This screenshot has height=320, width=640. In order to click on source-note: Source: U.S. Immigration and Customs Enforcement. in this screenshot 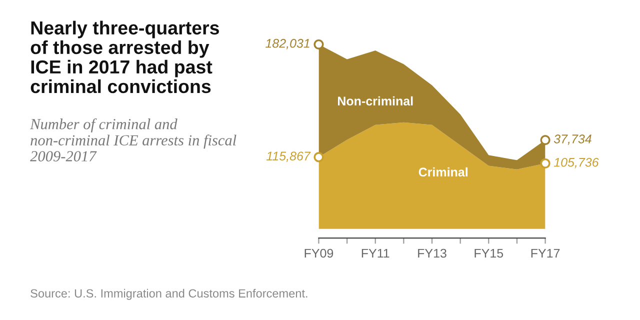, I will do `click(169, 294)`.